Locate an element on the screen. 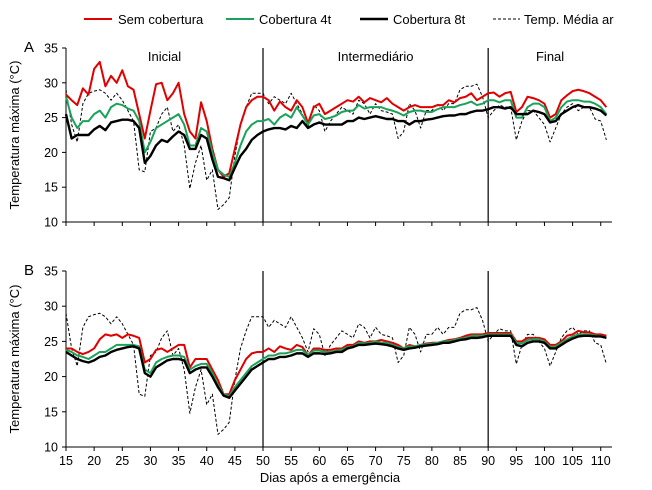 This screenshot has width=652, height=490. panel-a-y-tick-label: 25 is located at coordinates (51, 118).